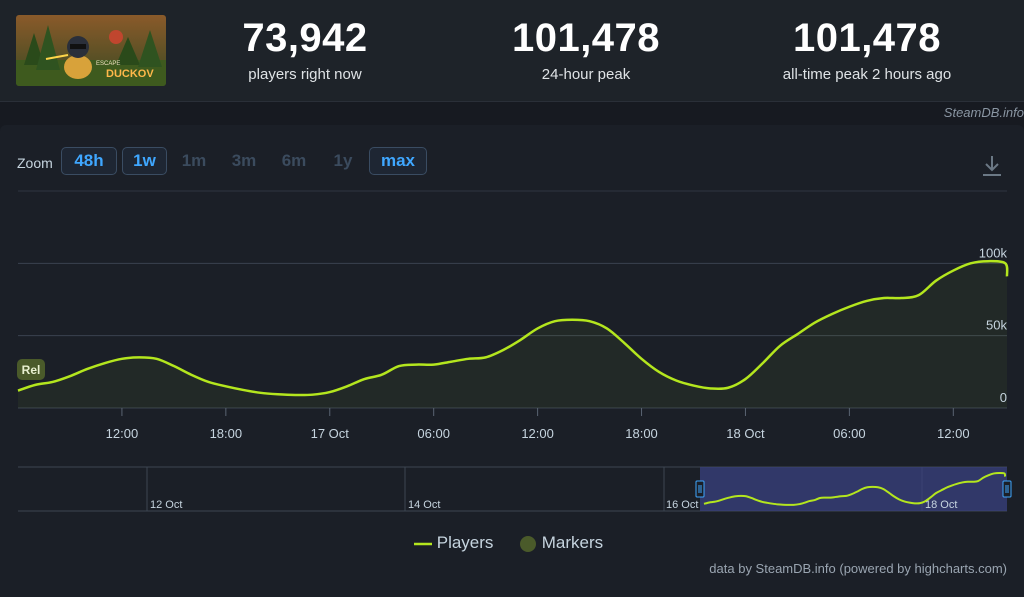  I want to click on game-thumbnail: ESCAPE DUCKOV, so click(91, 50).